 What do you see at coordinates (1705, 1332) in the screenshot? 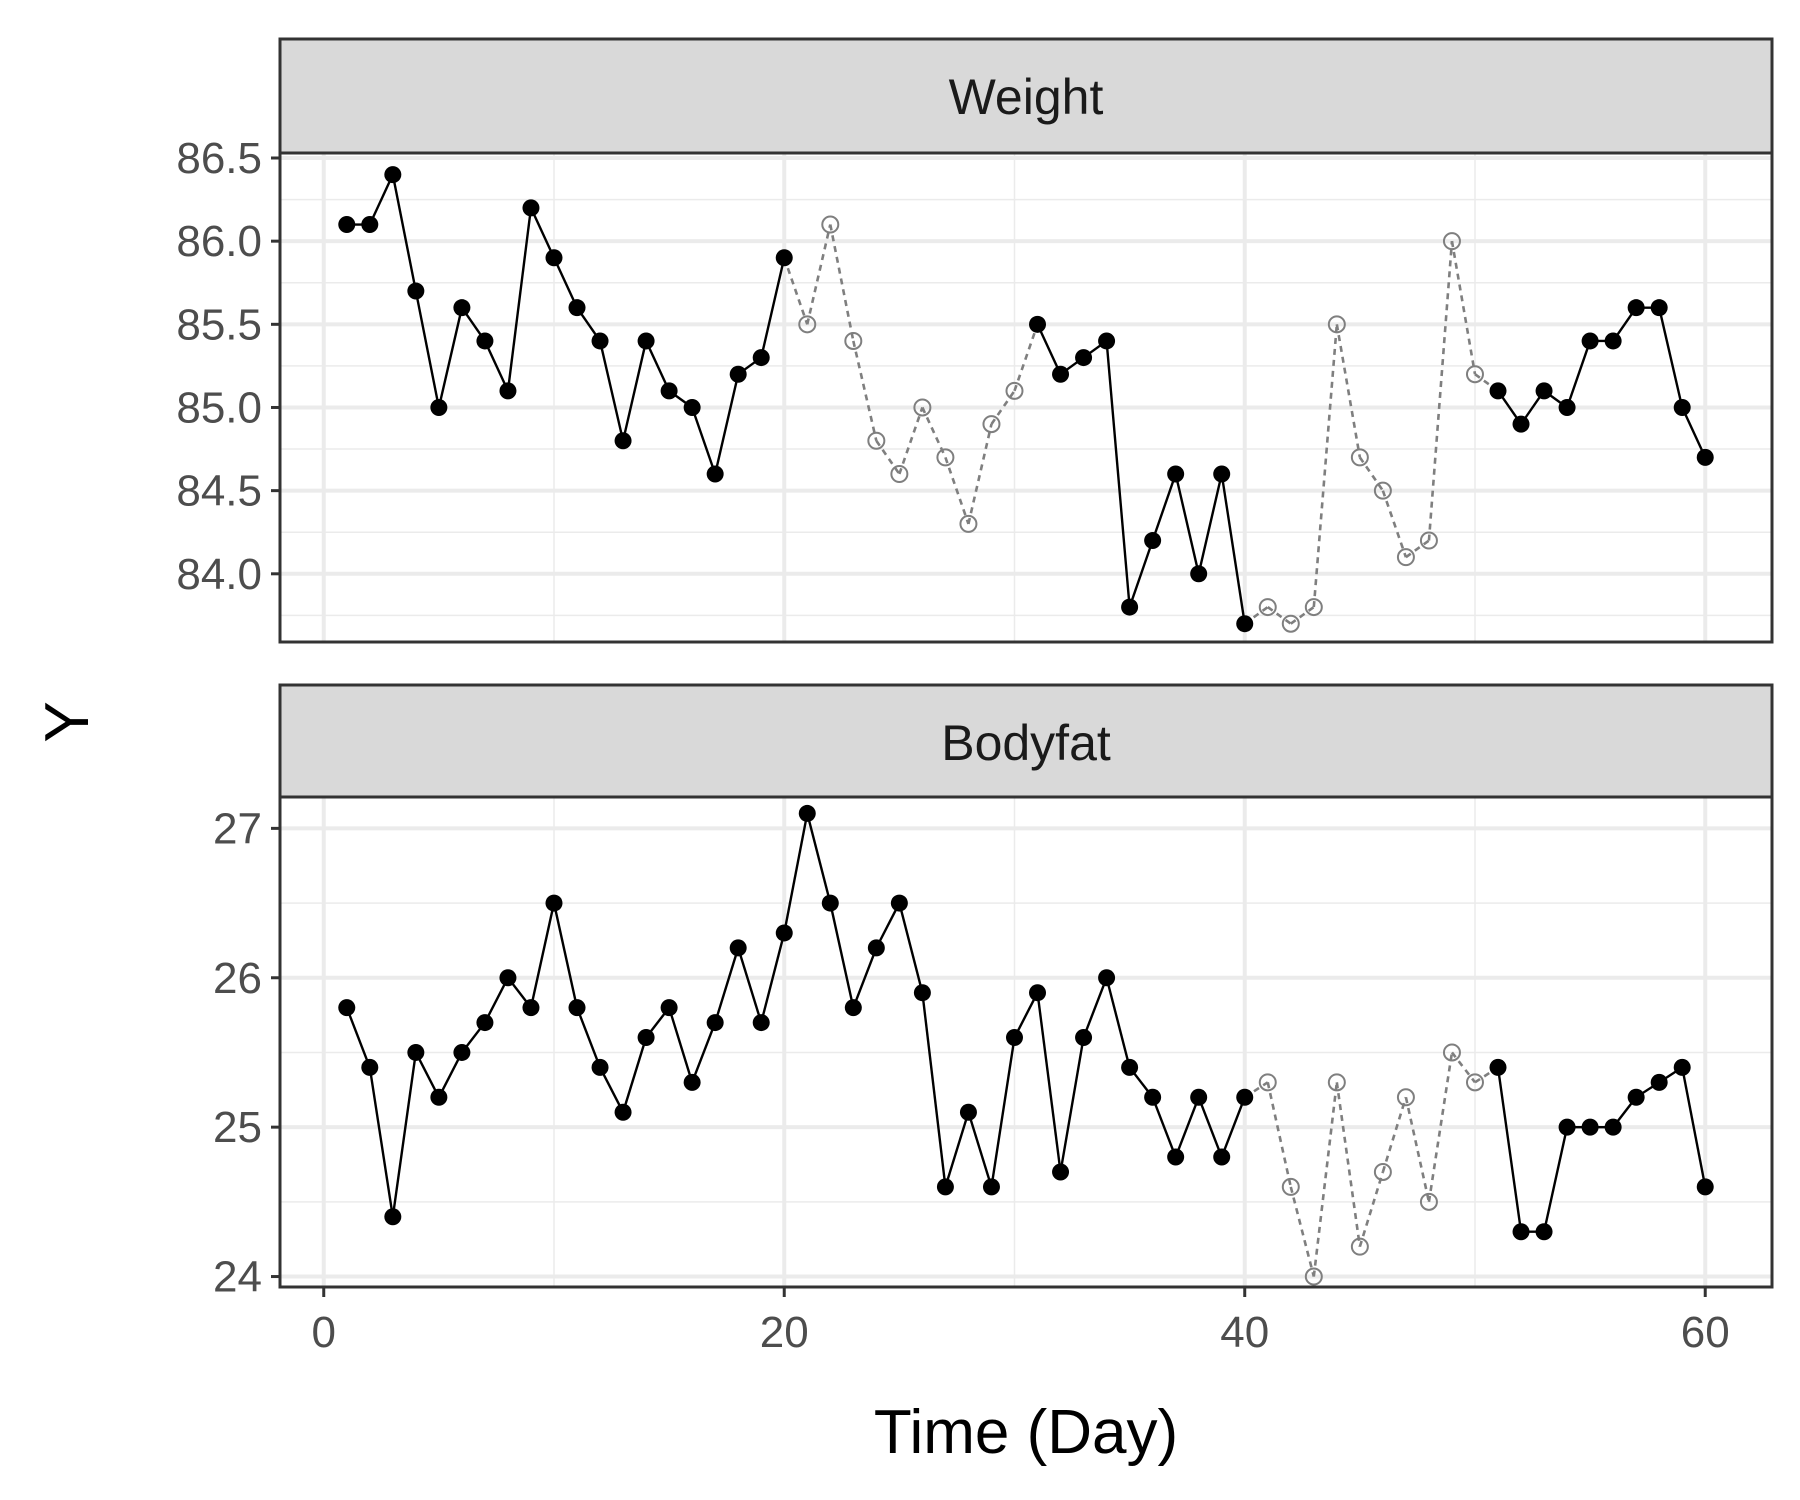
I see `x-tick-label: 60` at bounding box center [1705, 1332].